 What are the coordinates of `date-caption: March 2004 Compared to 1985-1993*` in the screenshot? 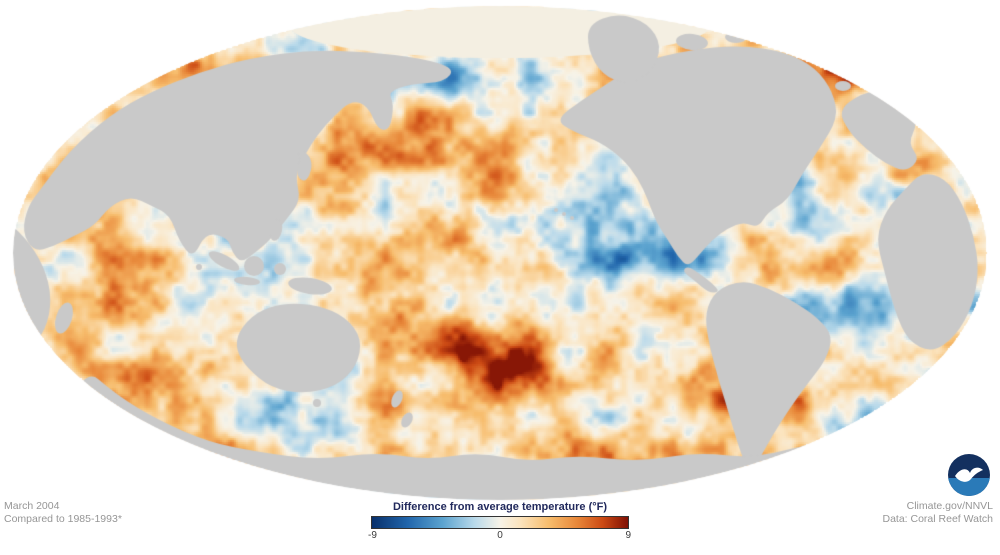 It's located at (63, 513).